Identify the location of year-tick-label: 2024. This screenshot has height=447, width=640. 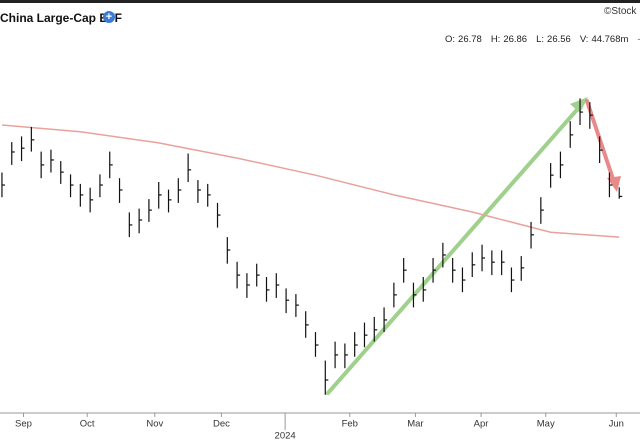
(285, 436).